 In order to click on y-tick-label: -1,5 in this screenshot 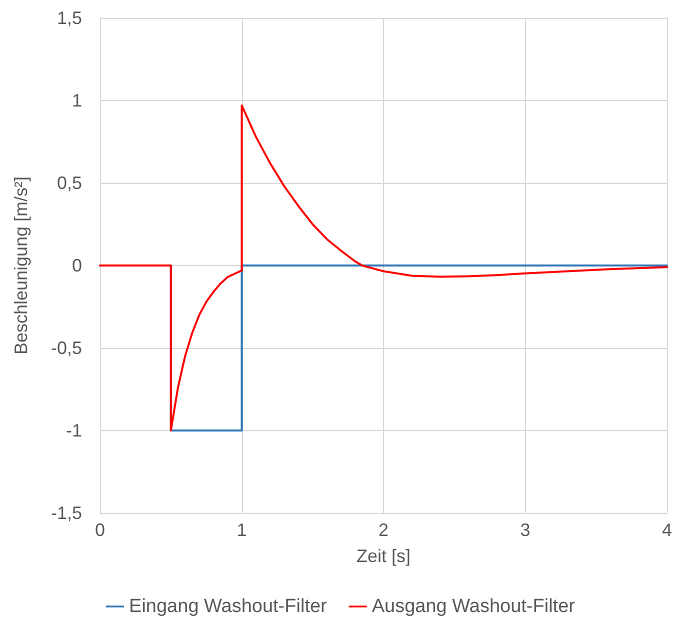, I will do `click(66, 513)`.